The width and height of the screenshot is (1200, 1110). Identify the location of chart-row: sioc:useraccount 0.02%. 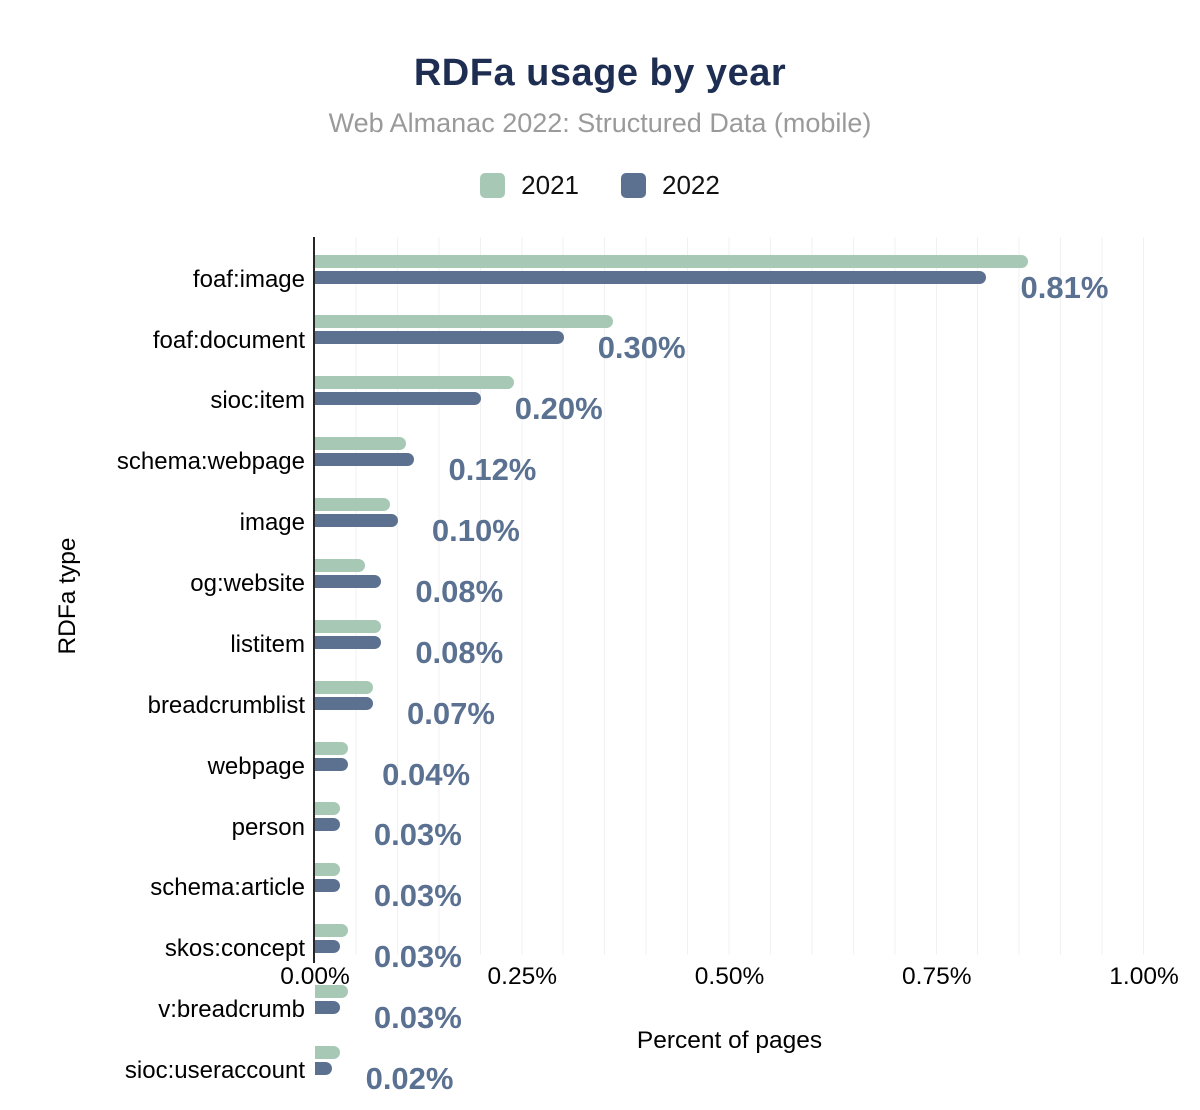
(634, 1070).